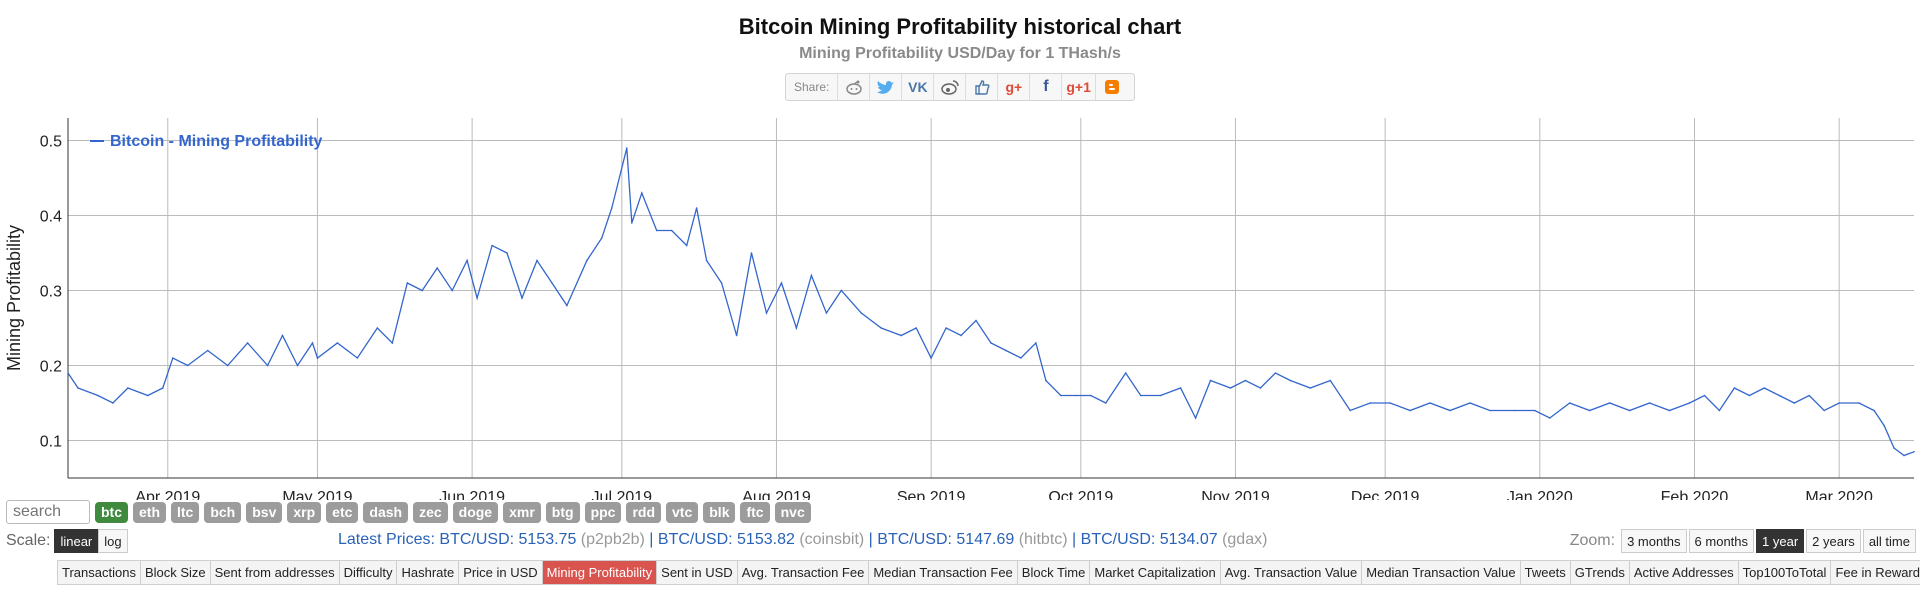 The width and height of the screenshot is (1920, 590). Describe the element at coordinates (886, 87) in the screenshot. I see `twitter-icon` at that location.